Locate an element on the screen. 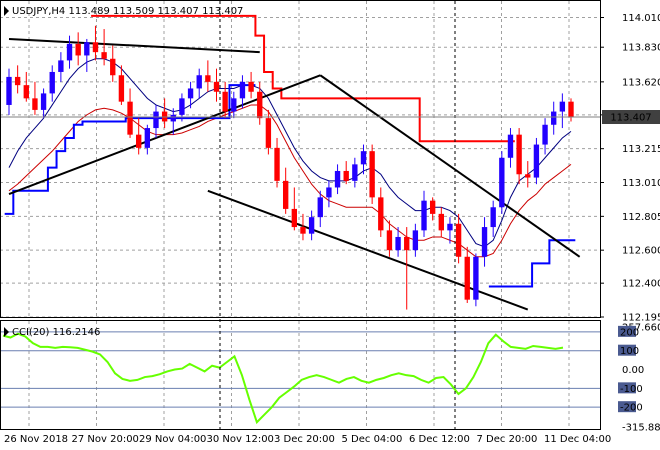 The image size is (660, 450). cci-tick-label: -315.8855 is located at coordinates (641, 428).